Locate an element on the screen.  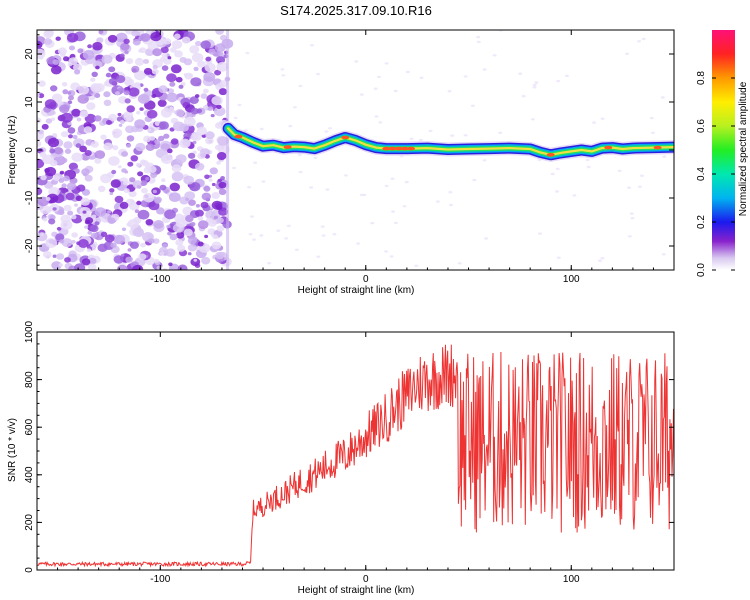
snr-ylabel: SNR (10 * v/v) is located at coordinates (12, 450).